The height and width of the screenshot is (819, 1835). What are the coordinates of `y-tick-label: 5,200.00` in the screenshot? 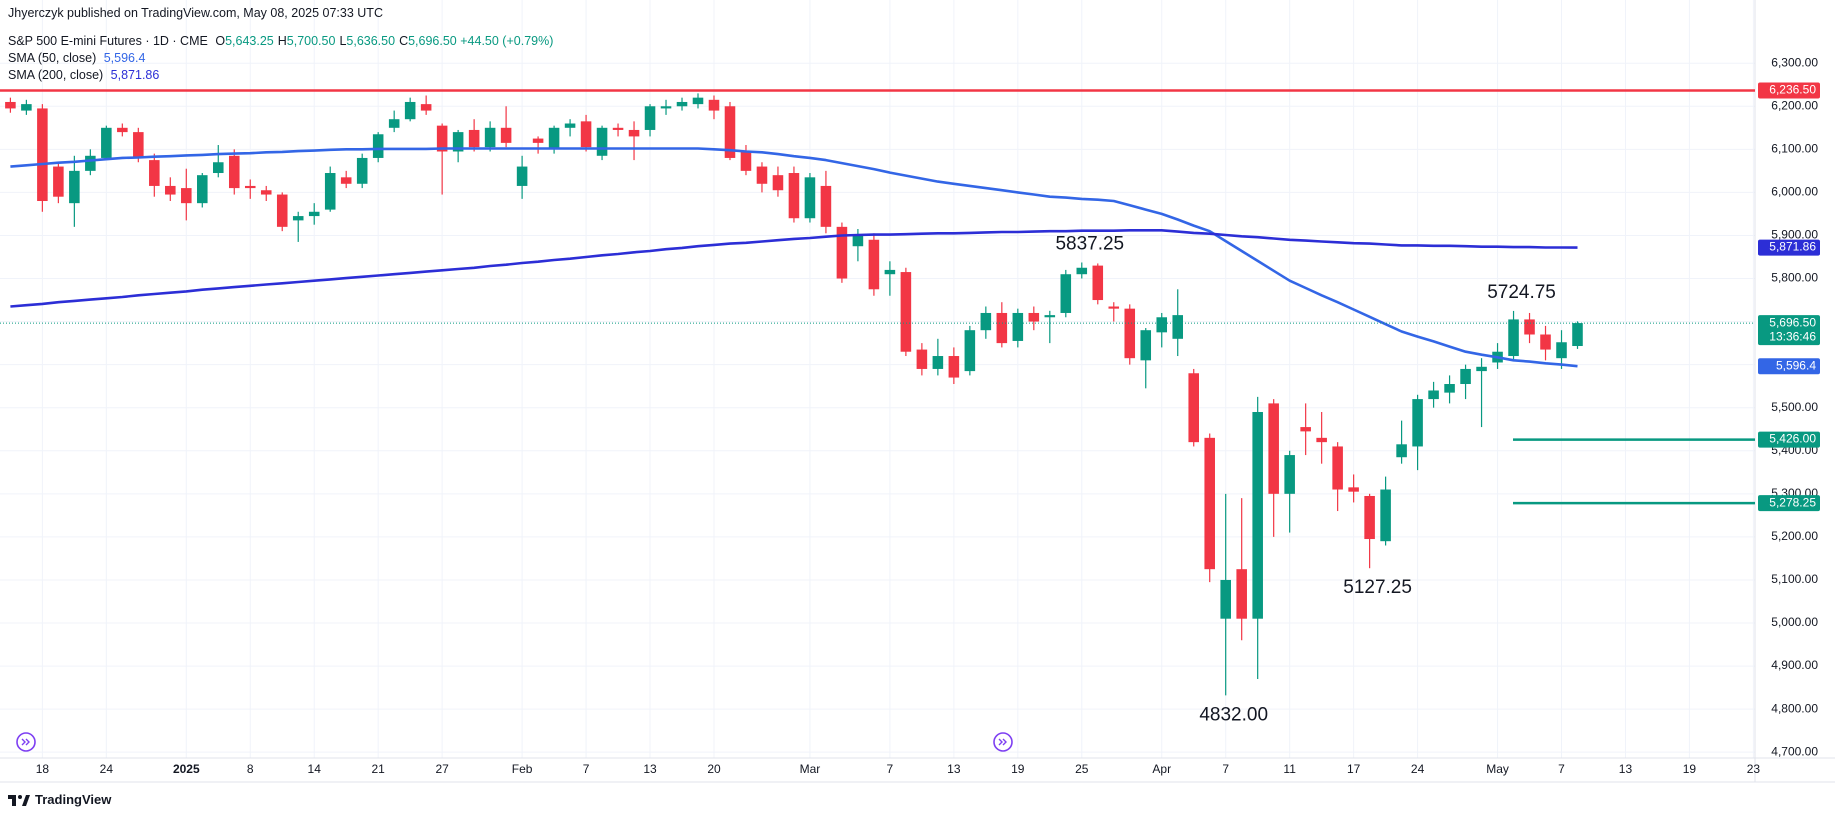 It's located at (1794, 536).